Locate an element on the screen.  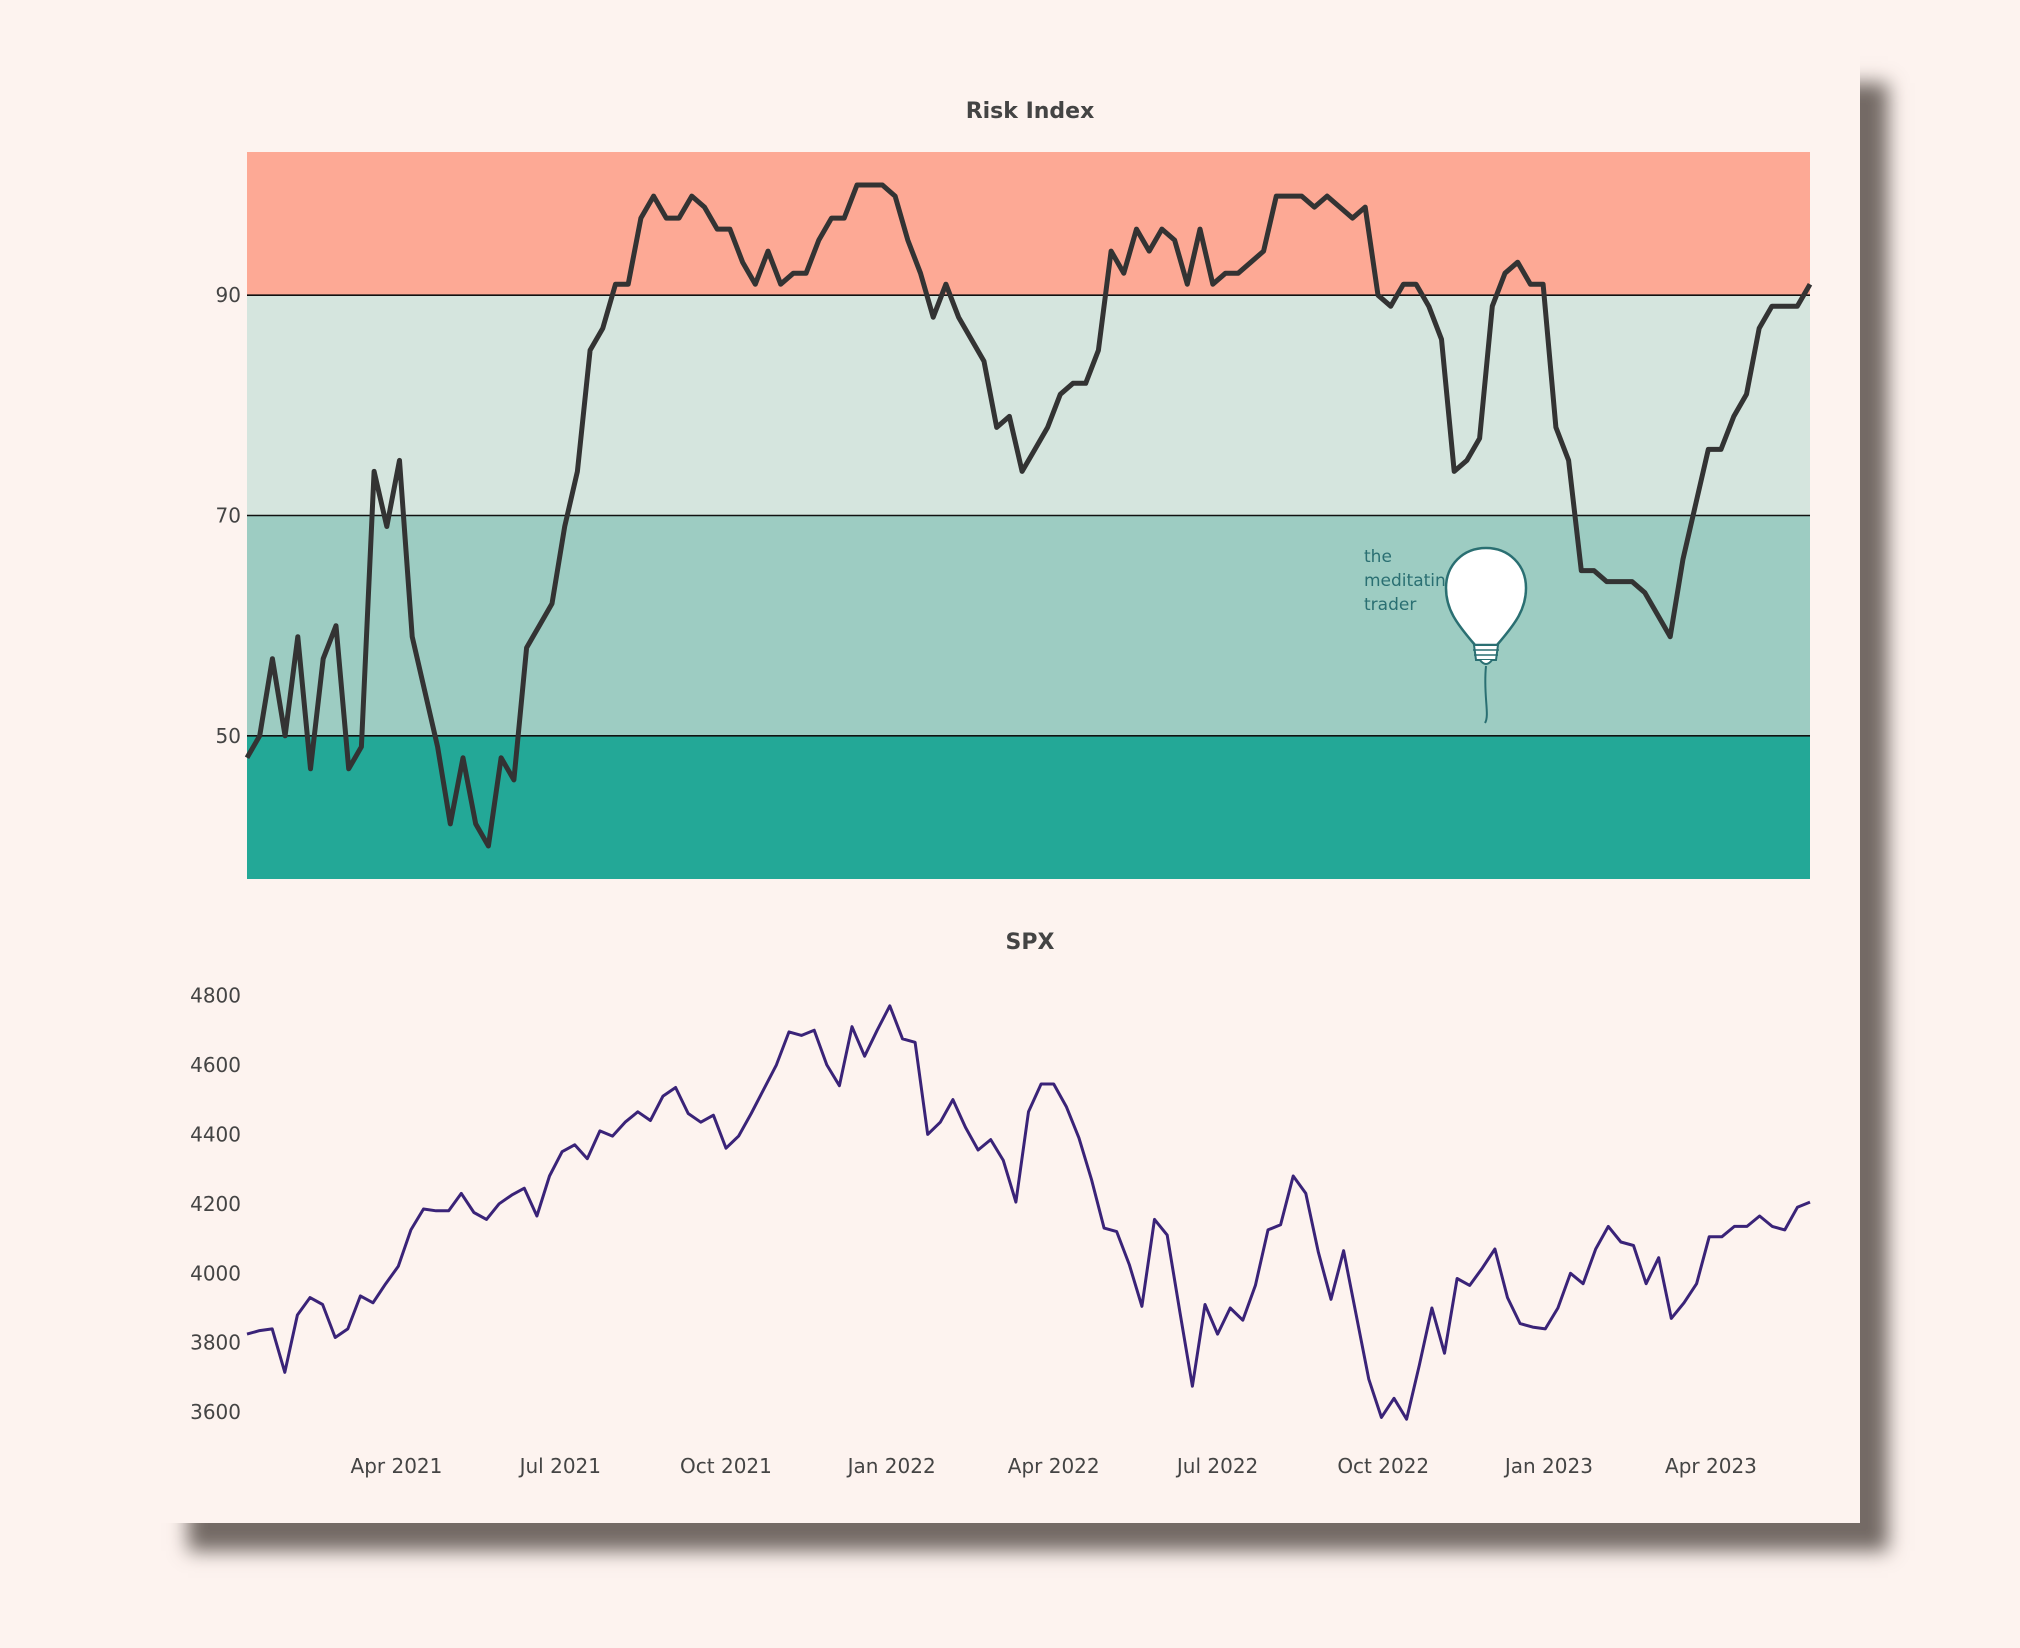
logo-text-line-3: trader is located at coordinates (1390, 605).